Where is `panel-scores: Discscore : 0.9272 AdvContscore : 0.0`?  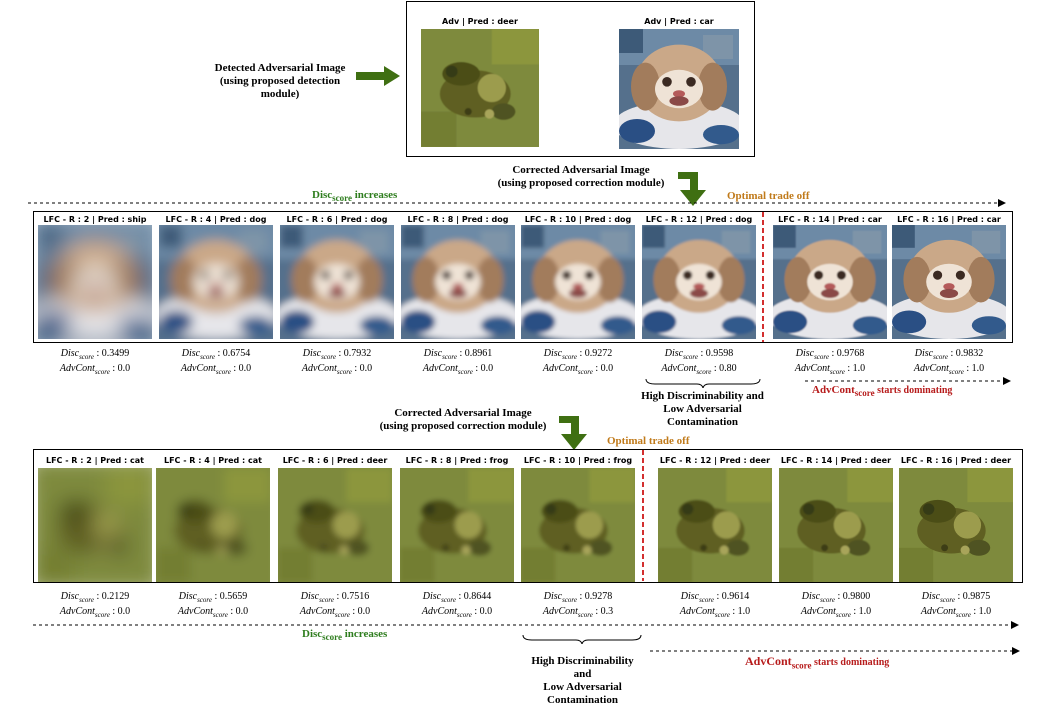
panel-scores: Discscore : 0.9272 AdvContscore : 0.0 is located at coordinates (578, 362).